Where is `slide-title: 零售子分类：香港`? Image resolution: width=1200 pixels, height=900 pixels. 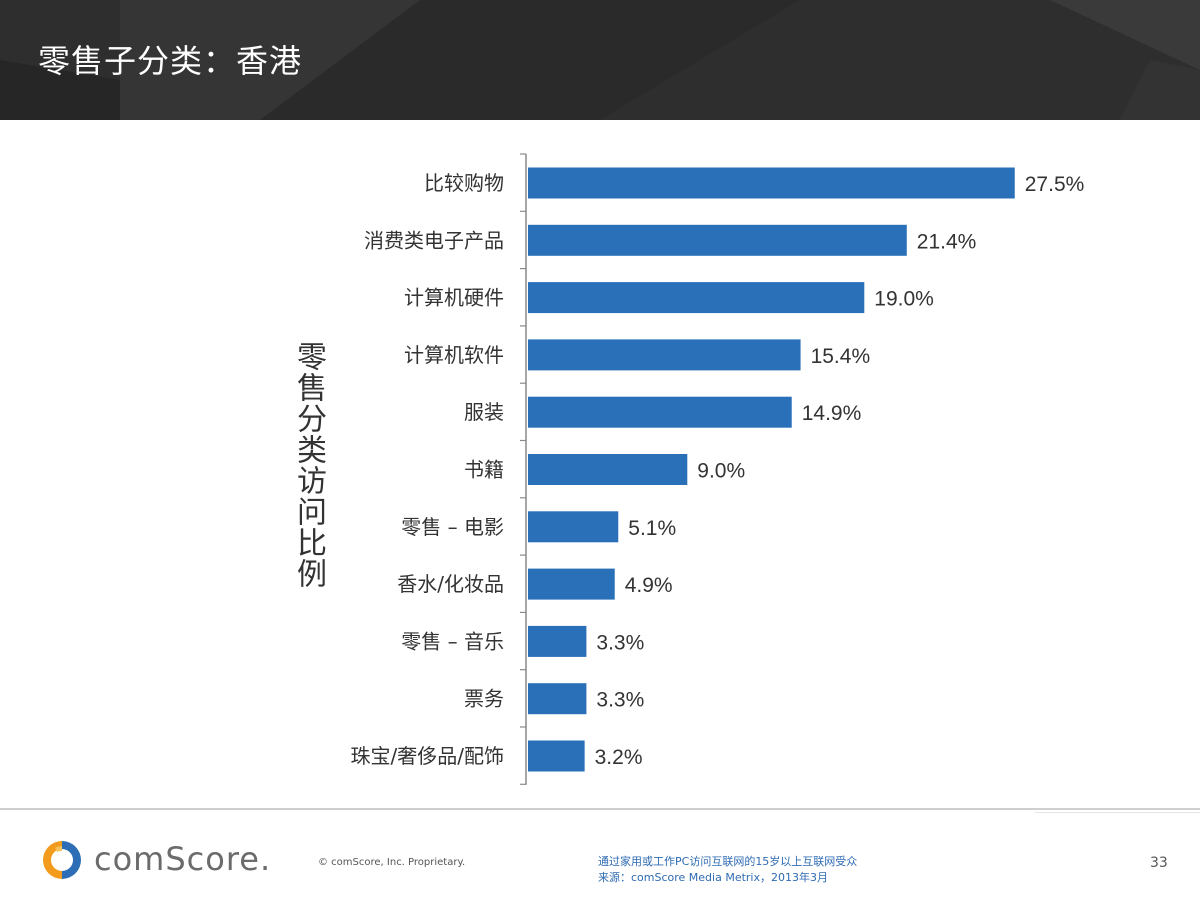 slide-title: 零售子分类：香港 is located at coordinates (170, 61).